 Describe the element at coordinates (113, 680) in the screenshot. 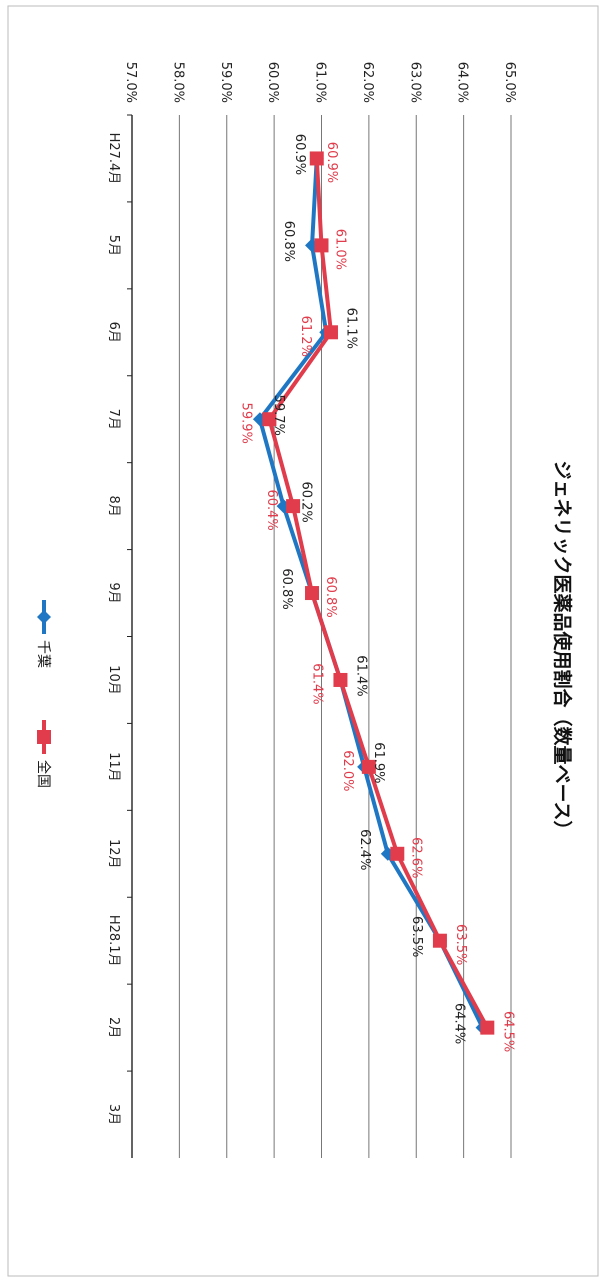

I see `x-tick-label: 10月` at that location.